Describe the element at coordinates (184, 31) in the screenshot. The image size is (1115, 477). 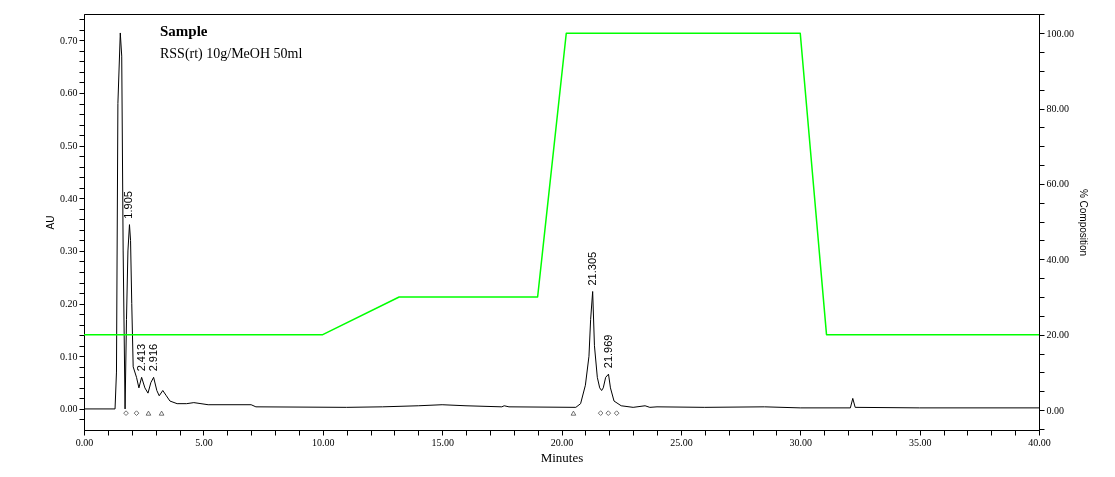
I see `text: Sample` at that location.